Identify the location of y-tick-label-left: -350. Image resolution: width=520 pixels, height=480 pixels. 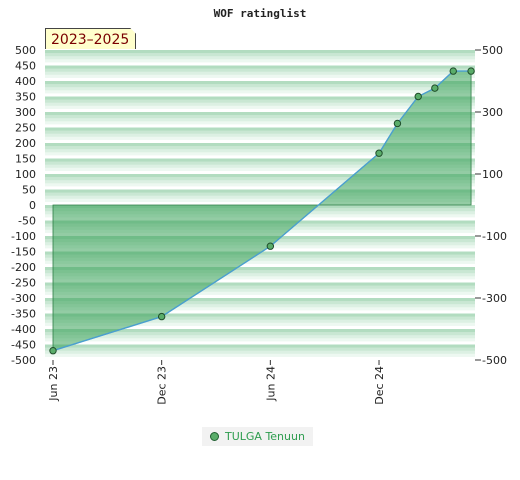
(23, 314).